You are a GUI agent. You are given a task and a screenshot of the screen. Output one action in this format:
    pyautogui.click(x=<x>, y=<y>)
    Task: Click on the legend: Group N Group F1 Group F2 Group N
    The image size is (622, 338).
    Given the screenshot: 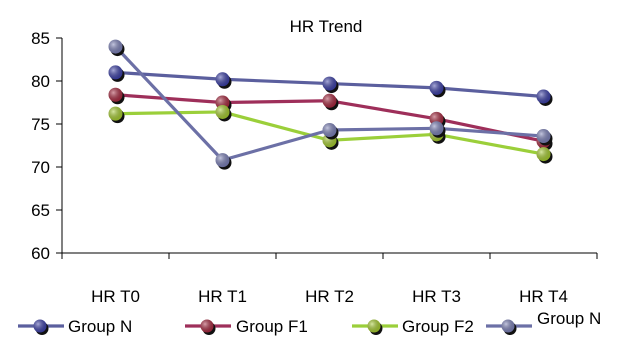 What is the action you would take?
    pyautogui.click(x=309, y=322)
    